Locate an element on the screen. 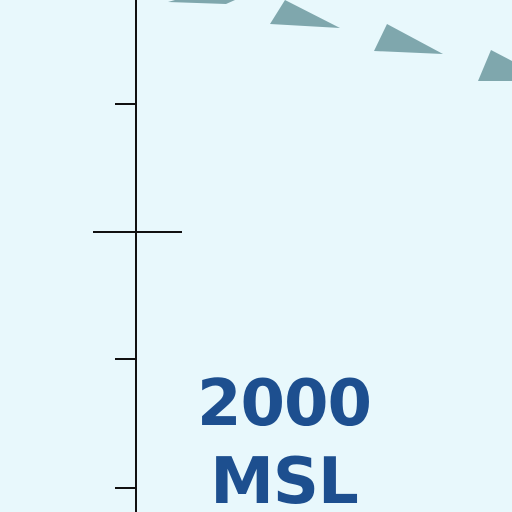  altitude-value-label: 2000 is located at coordinates (284, 404).